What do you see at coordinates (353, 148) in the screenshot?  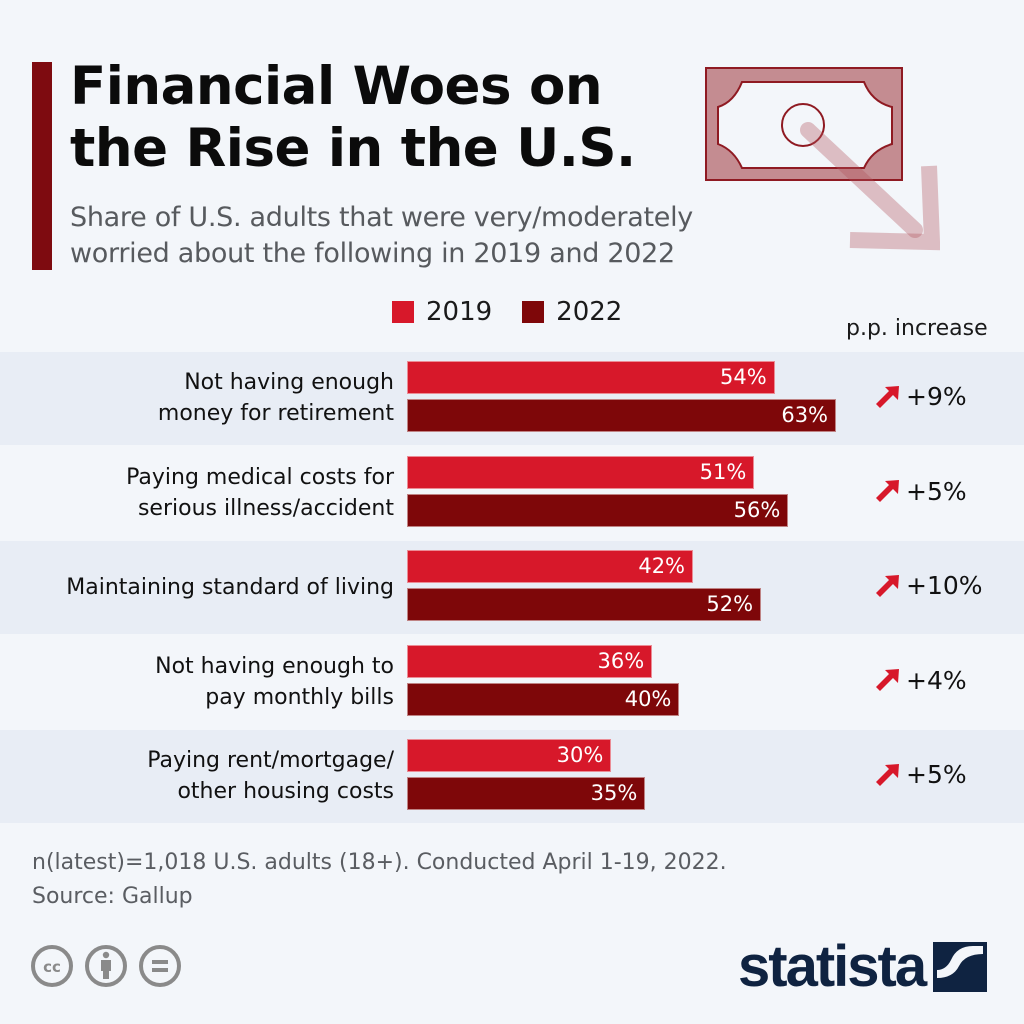 I see `title-line-2: the Rise in the U.S.` at bounding box center [353, 148].